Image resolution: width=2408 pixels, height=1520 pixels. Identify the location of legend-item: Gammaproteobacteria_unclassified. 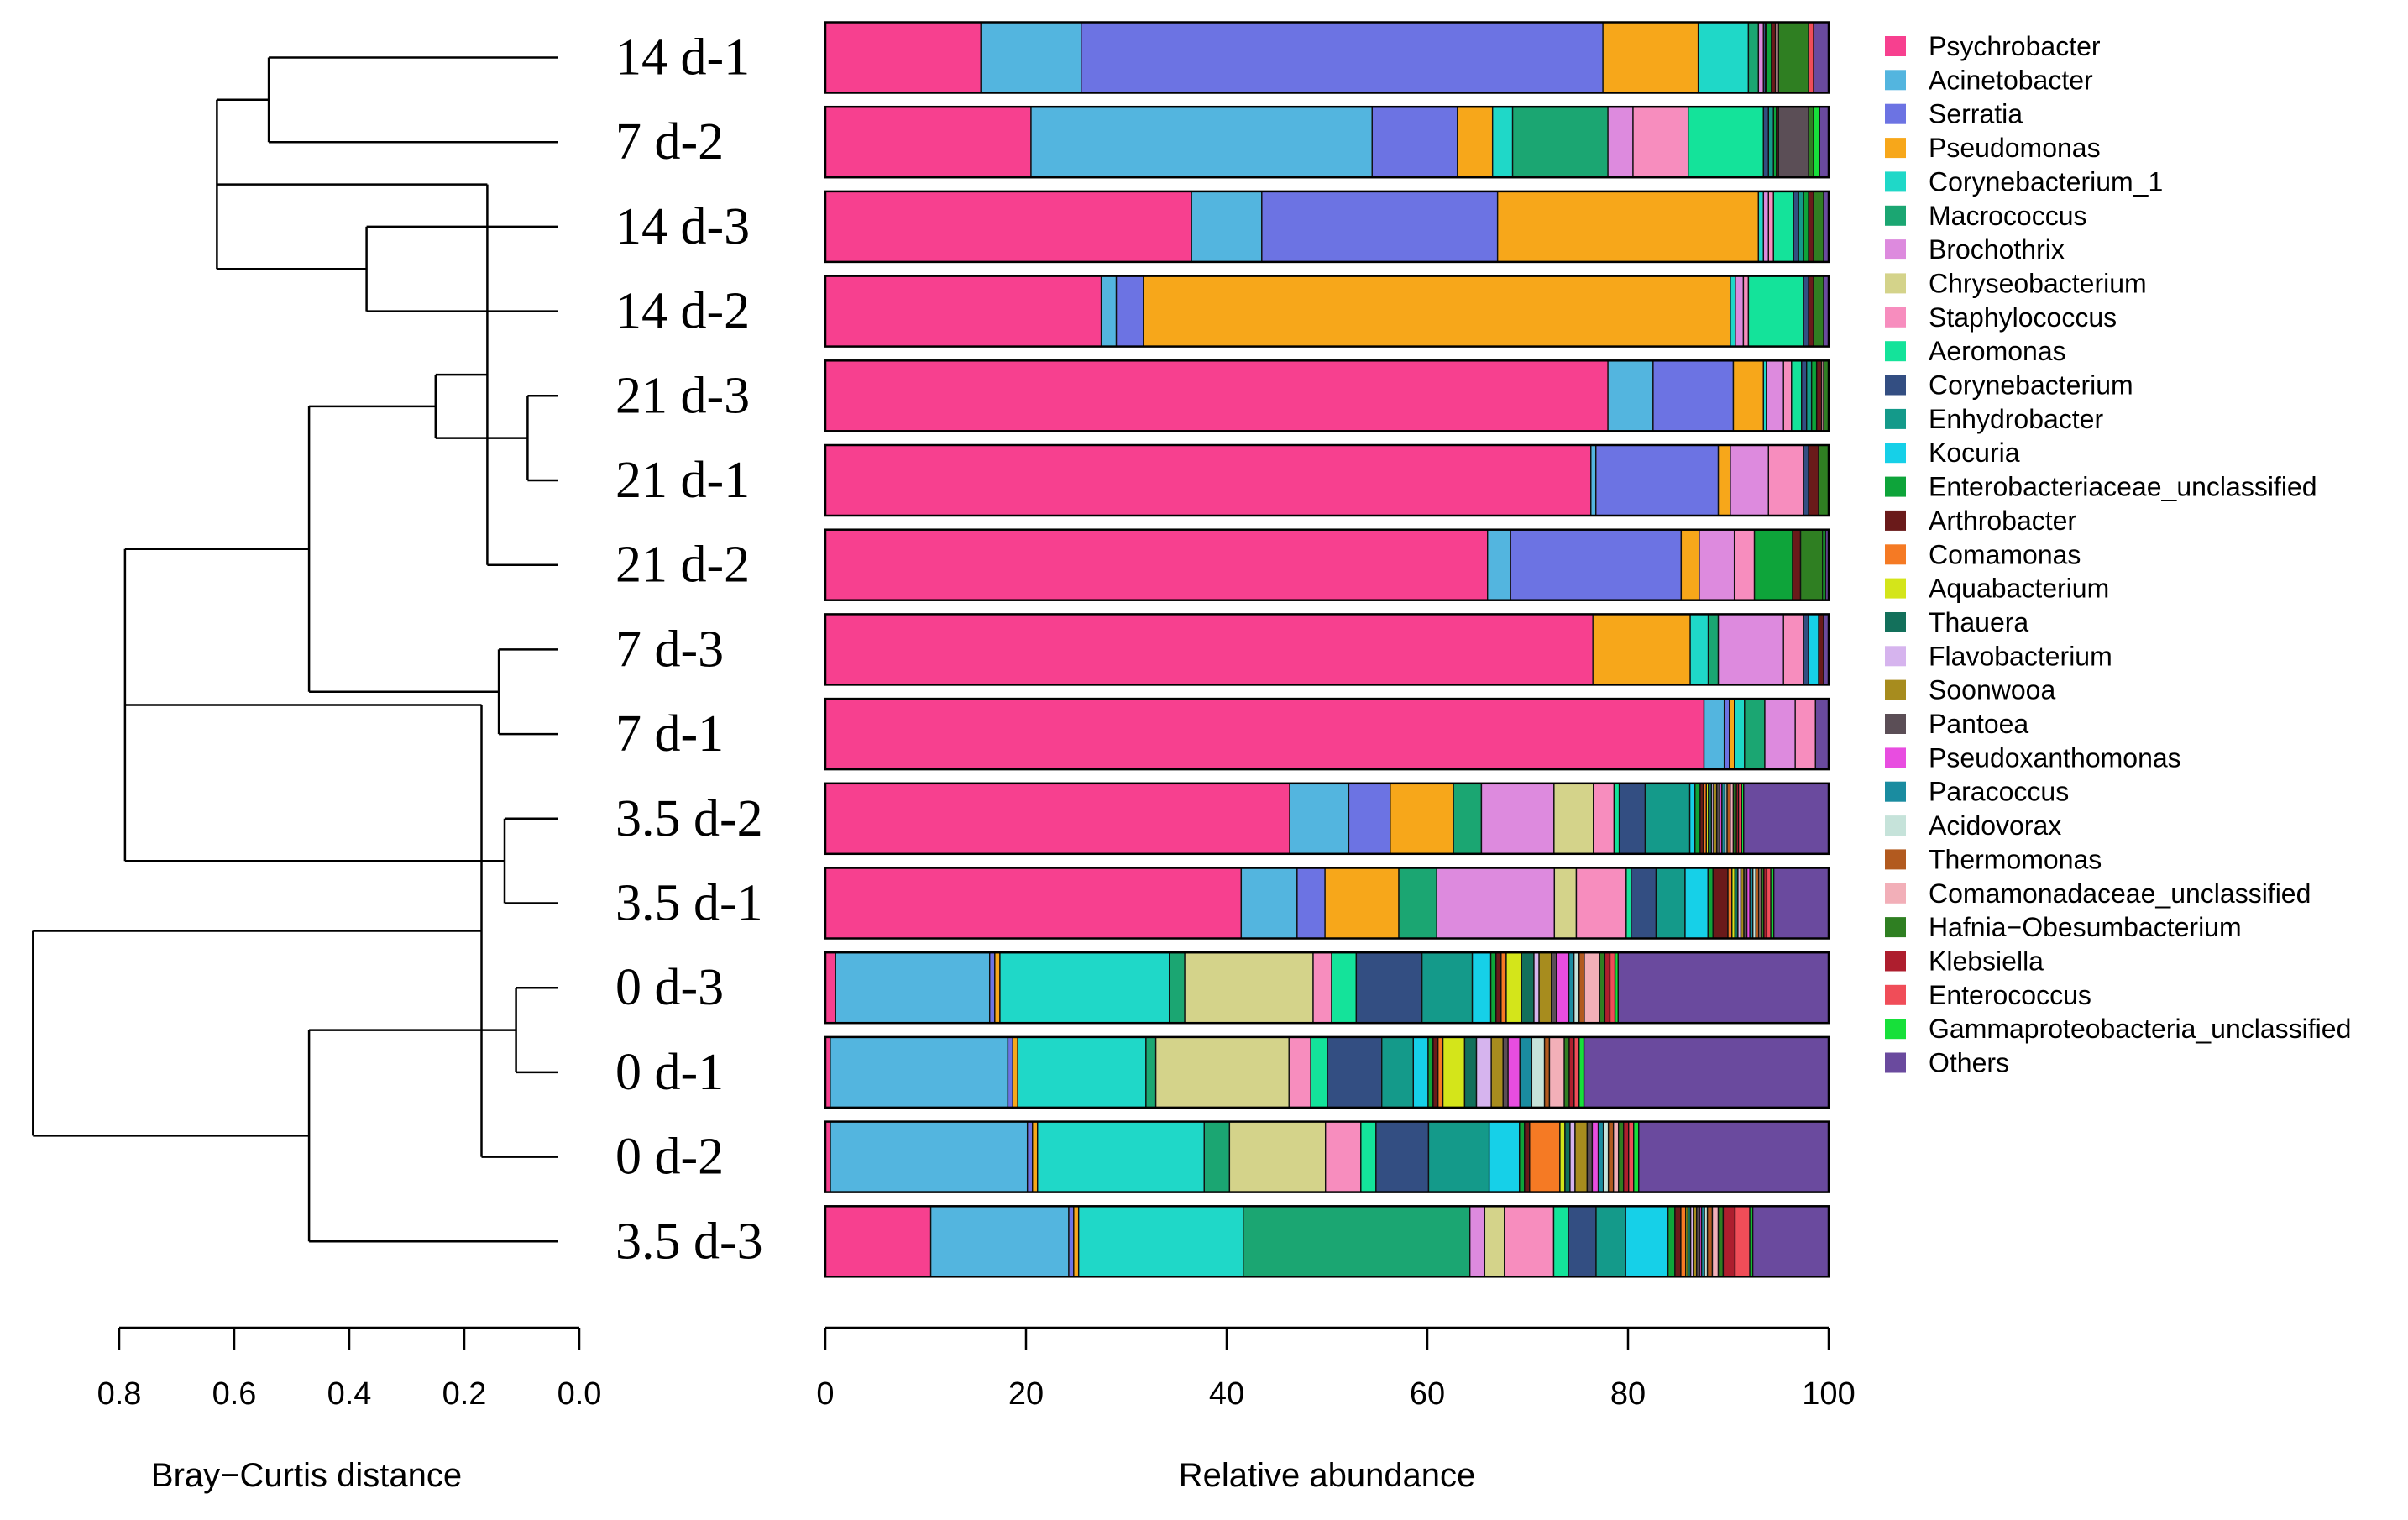
(2118, 1029).